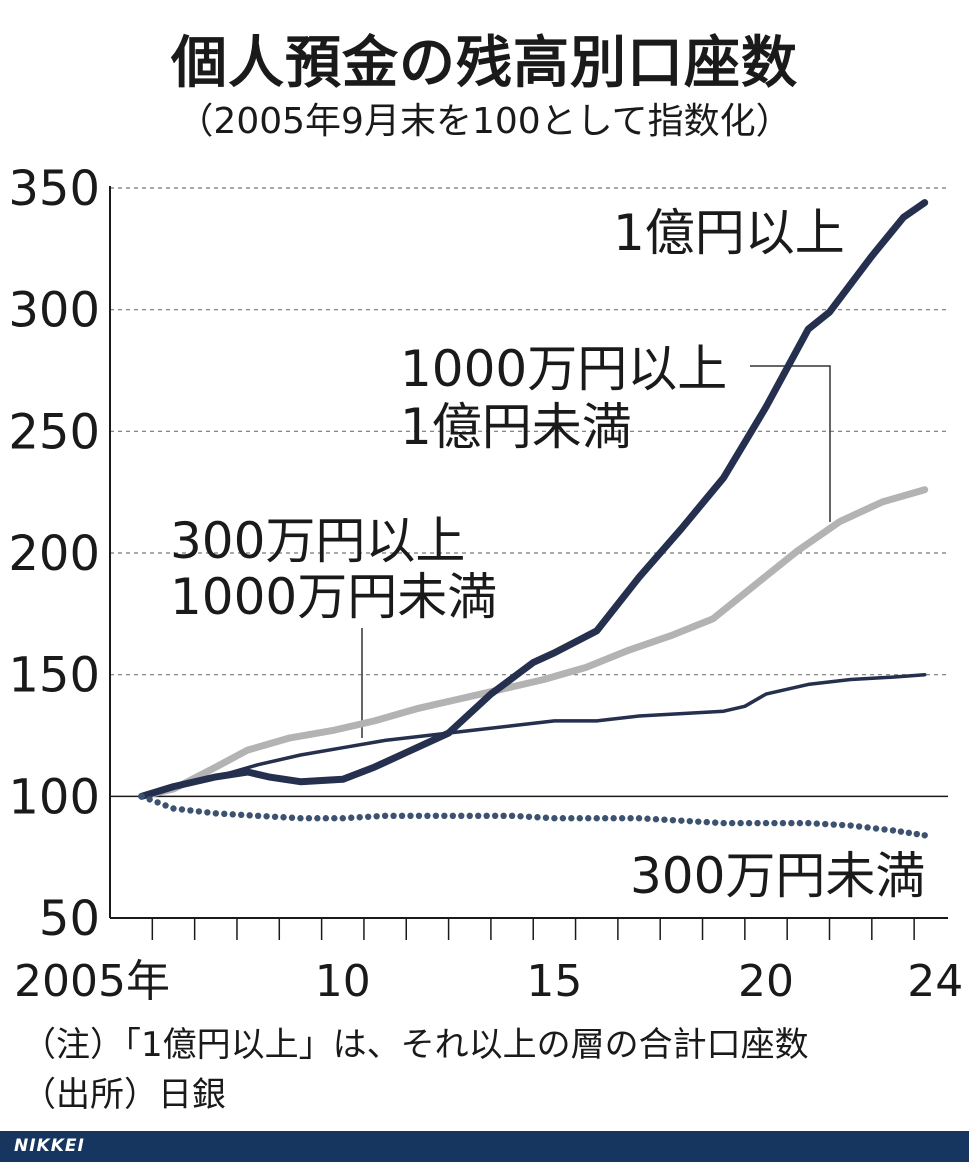  What do you see at coordinates (777, 876) in the screenshot?
I see `label-s4: 300万円未満` at bounding box center [777, 876].